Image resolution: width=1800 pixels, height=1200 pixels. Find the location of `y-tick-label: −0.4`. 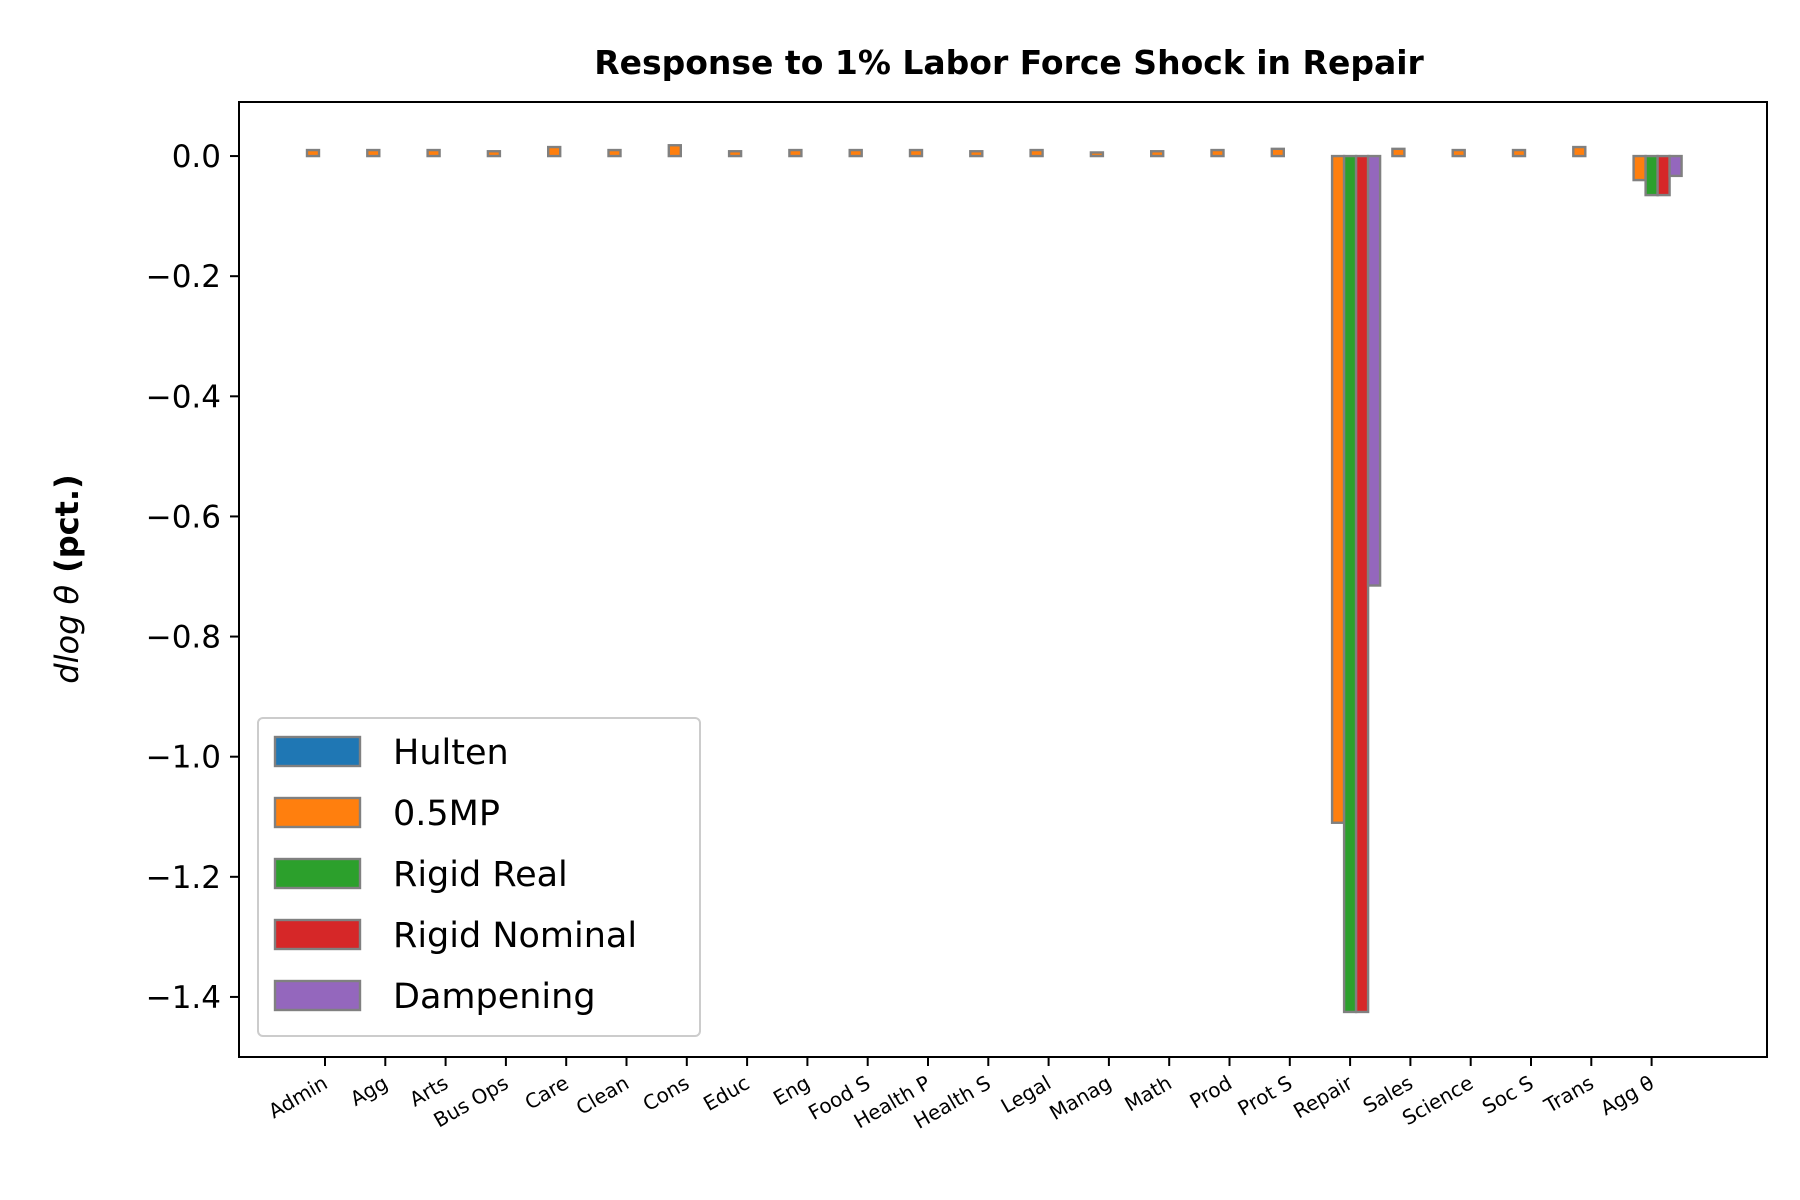

y-tick-label: −0.4 is located at coordinates (183, 397).